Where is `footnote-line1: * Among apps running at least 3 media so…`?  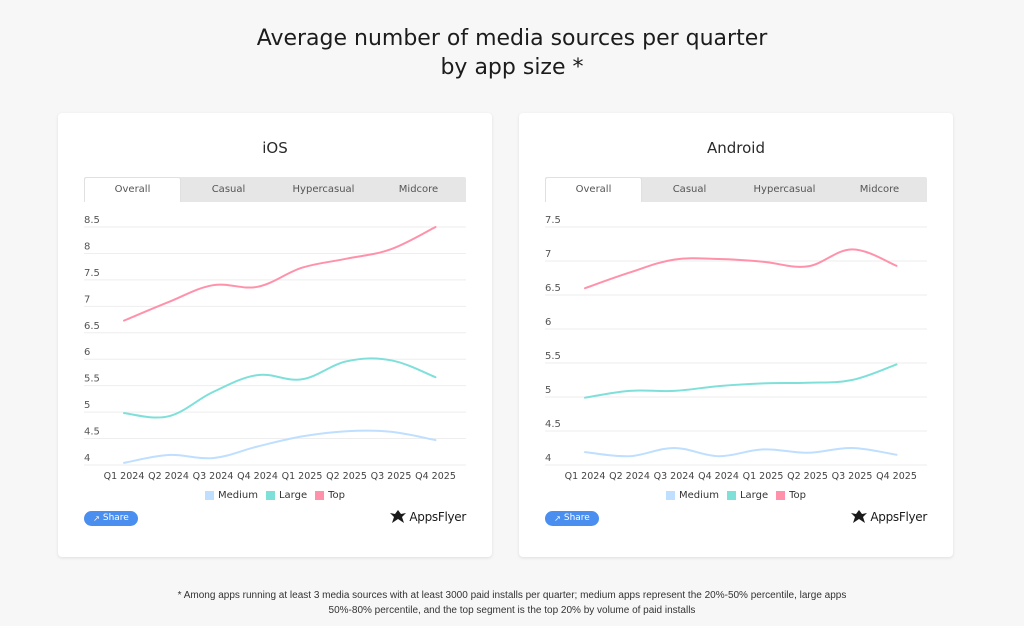
footnote-line1: * Among apps running at least 3 media so… is located at coordinates (512, 595).